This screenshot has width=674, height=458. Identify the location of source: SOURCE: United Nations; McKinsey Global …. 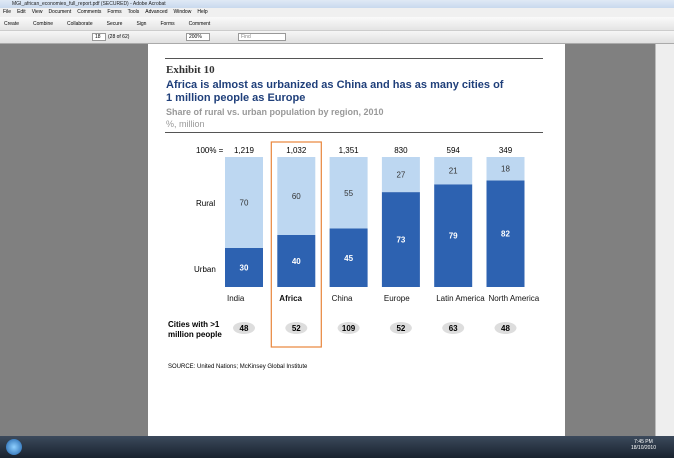
(238, 367).